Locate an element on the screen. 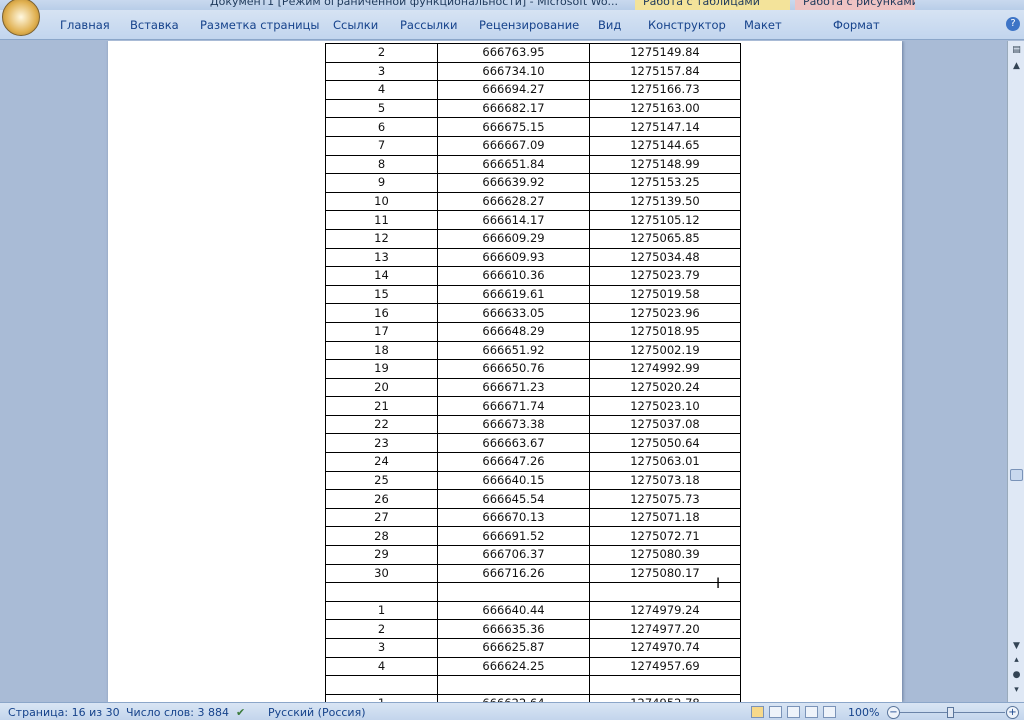 The width and height of the screenshot is (1024, 720). y-coordinate-cell: 1274952.78 is located at coordinates (665, 697).